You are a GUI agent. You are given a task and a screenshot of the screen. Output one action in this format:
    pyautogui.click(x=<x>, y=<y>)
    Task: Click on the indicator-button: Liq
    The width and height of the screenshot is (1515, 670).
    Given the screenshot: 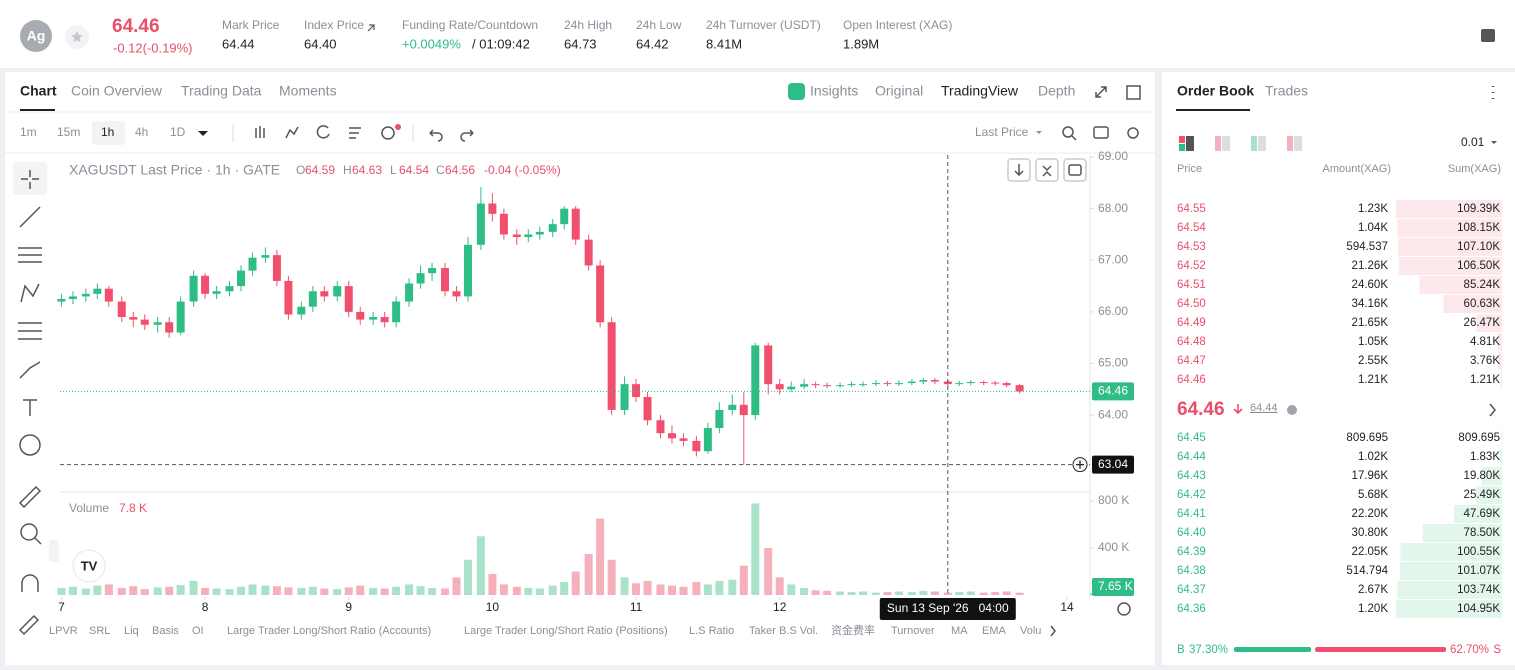 What is the action you would take?
    pyautogui.click(x=131, y=631)
    